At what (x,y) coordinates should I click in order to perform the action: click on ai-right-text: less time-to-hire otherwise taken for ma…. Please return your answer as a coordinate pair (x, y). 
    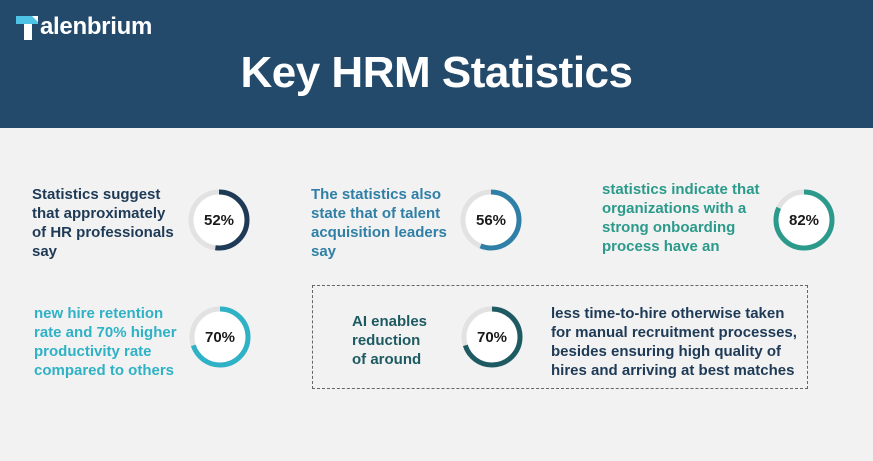
    Looking at the image, I should click on (674, 342).